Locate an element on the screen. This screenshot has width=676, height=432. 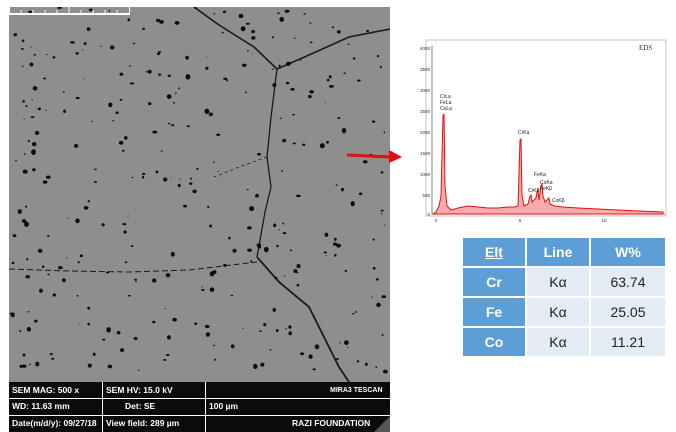
cell-weight: 25.05 is located at coordinates (628, 312).